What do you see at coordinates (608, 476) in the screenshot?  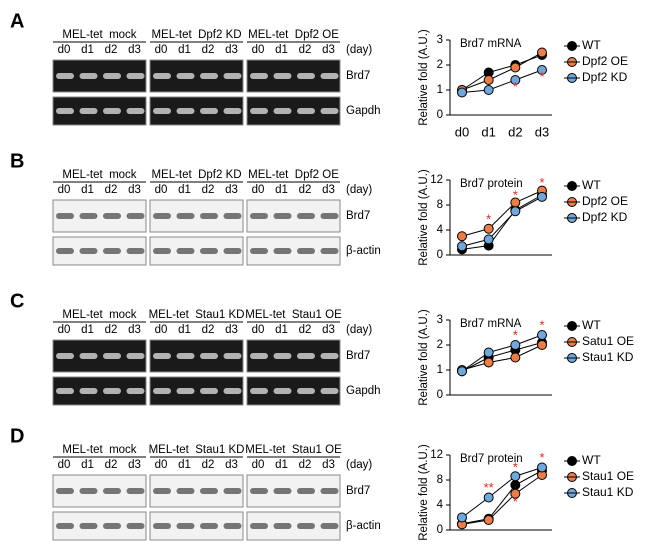 I see `legend-label: Stau1 OE` at bounding box center [608, 476].